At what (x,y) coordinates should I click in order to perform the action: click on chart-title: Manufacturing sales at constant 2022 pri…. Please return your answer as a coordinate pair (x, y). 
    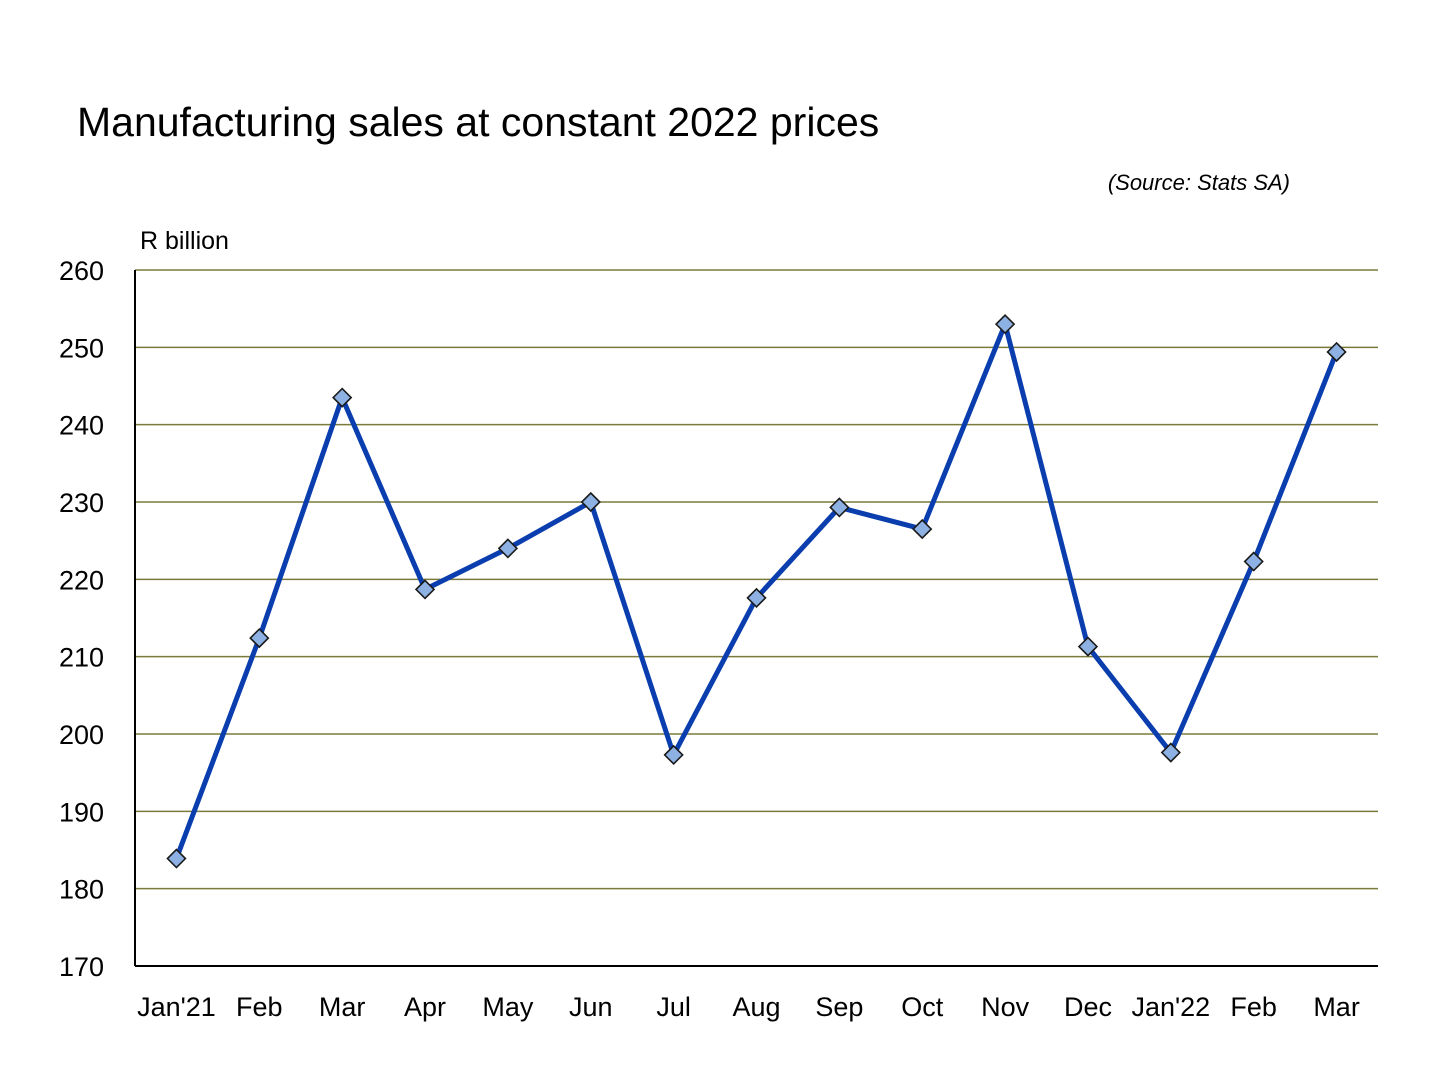
    Looking at the image, I should click on (478, 122).